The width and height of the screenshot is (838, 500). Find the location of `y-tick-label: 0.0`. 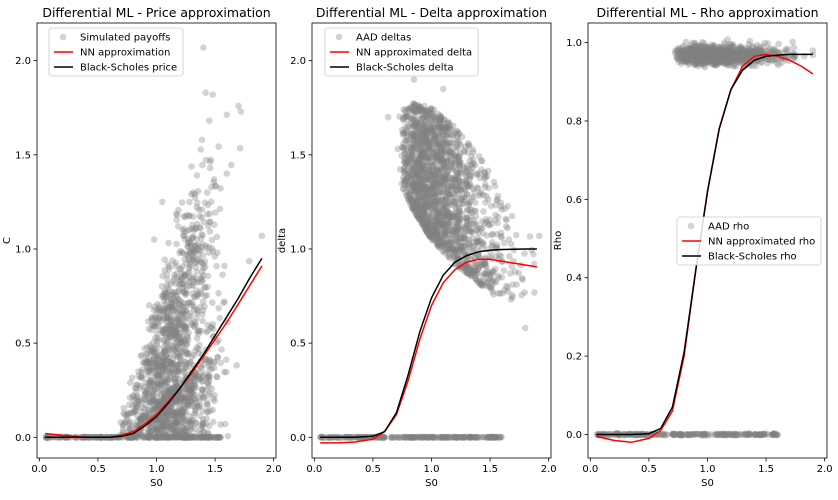

y-tick-label: 0.0 is located at coordinates (23, 438).